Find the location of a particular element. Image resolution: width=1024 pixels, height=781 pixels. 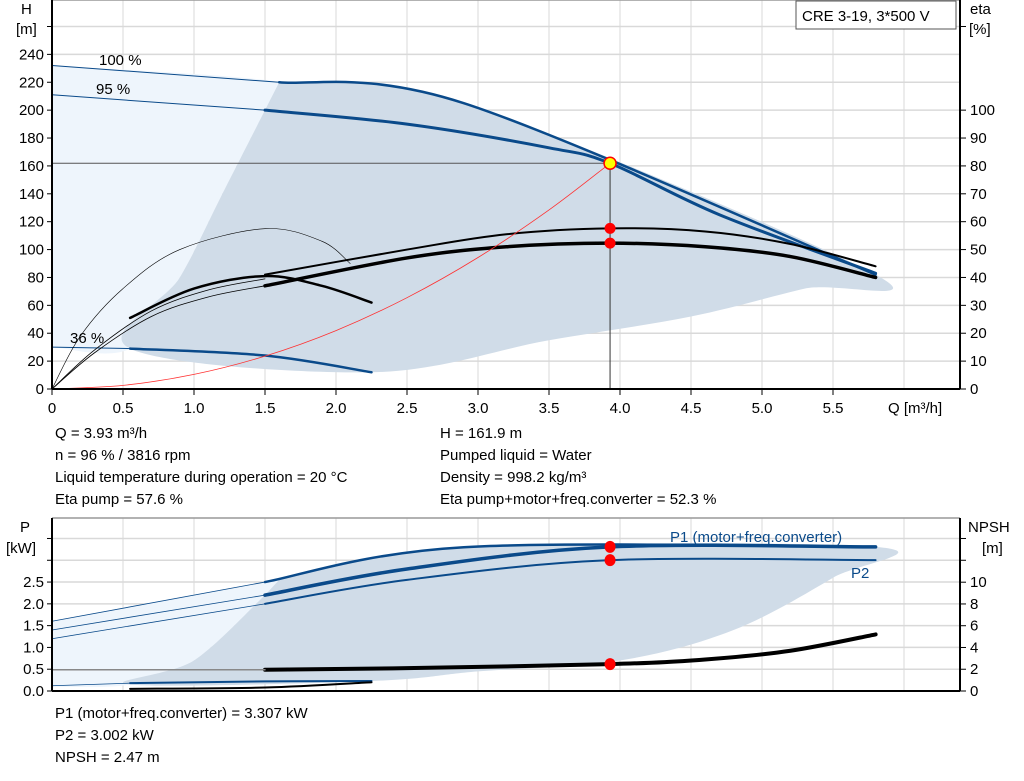

y-tick-label: 240 is located at coordinates (31, 54).